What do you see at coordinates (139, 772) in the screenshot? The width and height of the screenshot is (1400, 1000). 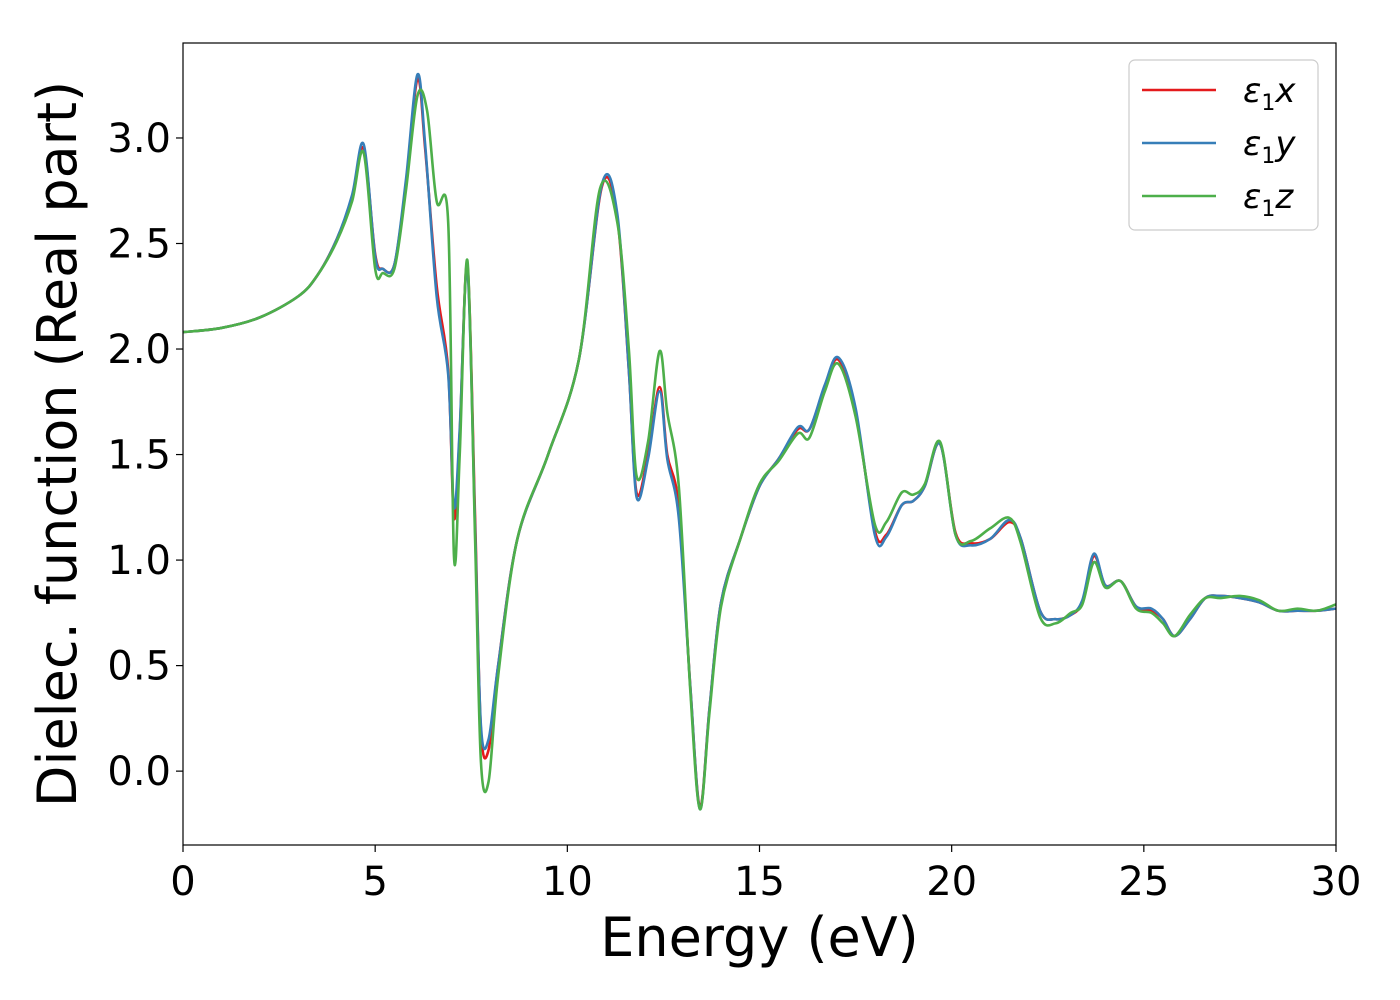 I see `y-tick-label: 0.0` at bounding box center [139, 772].